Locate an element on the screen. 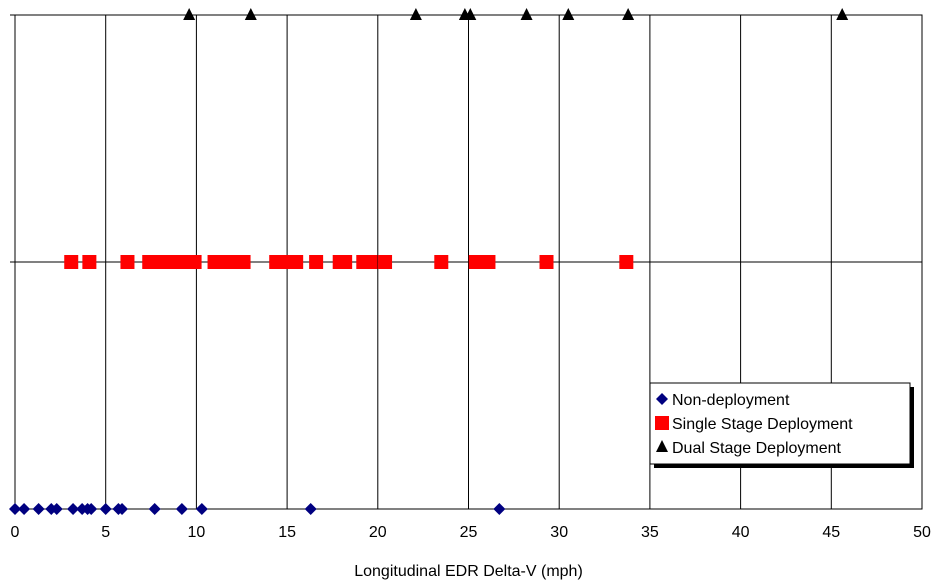 The image size is (938, 584). legend-marker-diamond is located at coordinates (662, 399).